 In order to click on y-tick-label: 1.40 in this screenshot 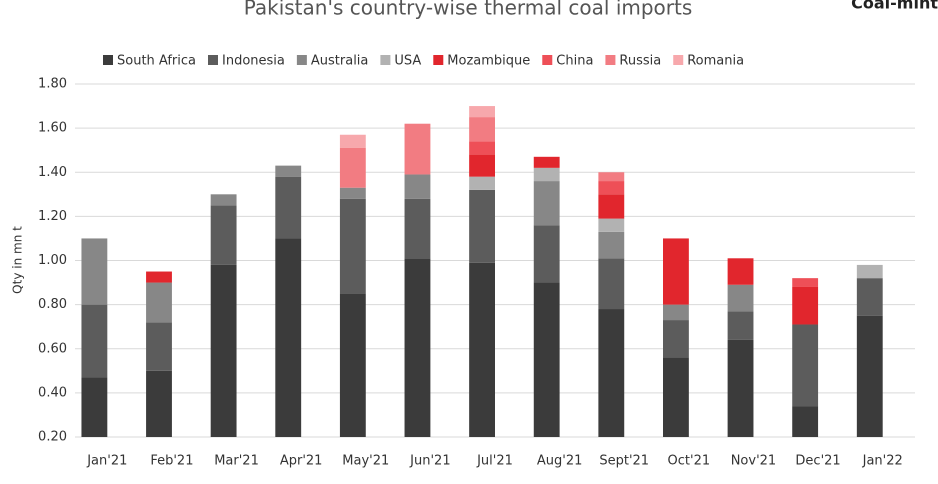, I will do `click(52, 172)`.